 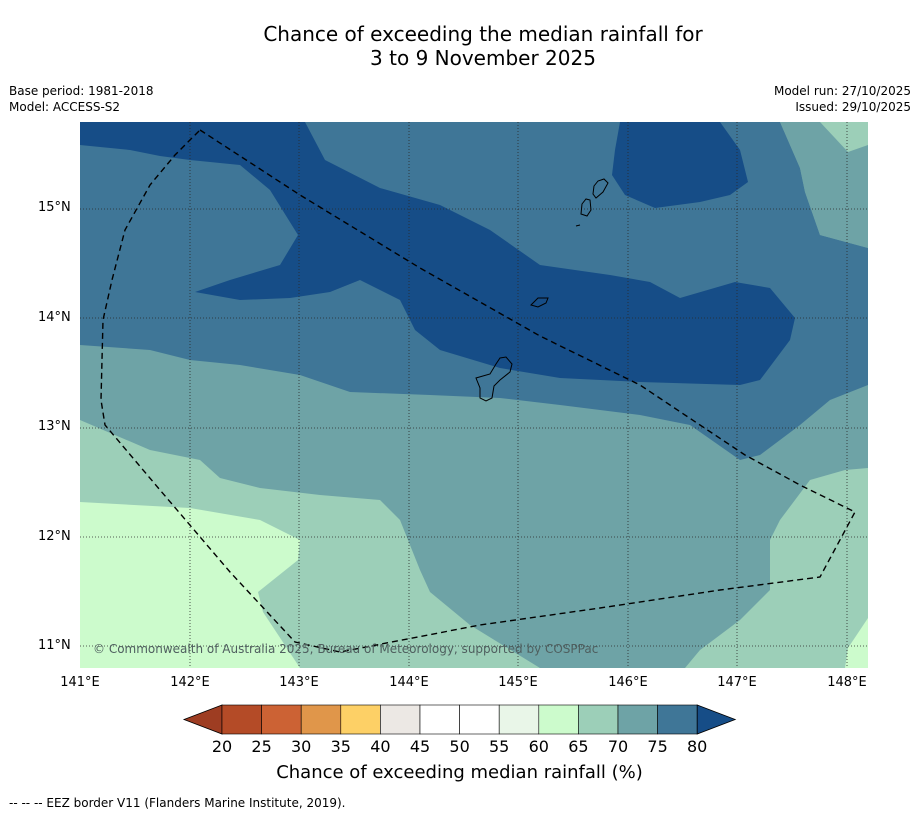 What do you see at coordinates (618, 746) in the screenshot?
I see `colorbar-tick-label: 70` at bounding box center [618, 746].